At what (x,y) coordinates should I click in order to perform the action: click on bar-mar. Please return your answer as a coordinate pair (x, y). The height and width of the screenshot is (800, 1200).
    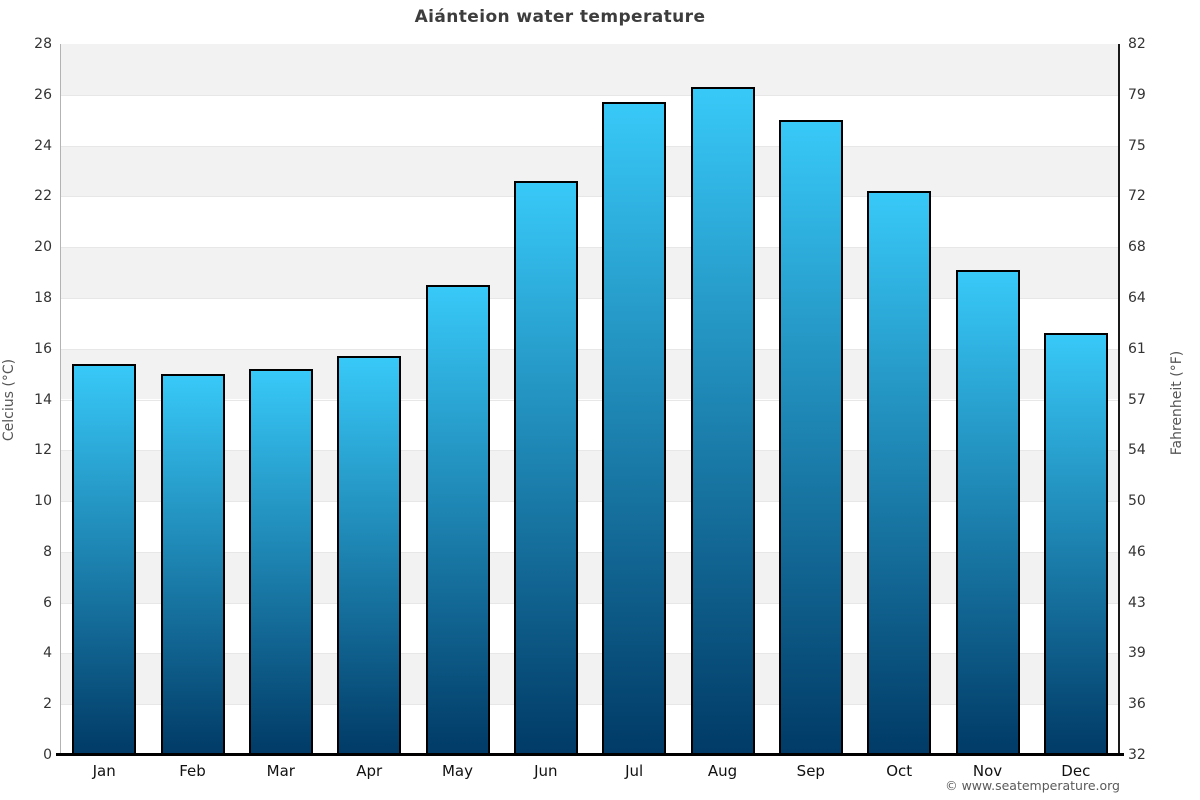
    Looking at the image, I should click on (280, 562).